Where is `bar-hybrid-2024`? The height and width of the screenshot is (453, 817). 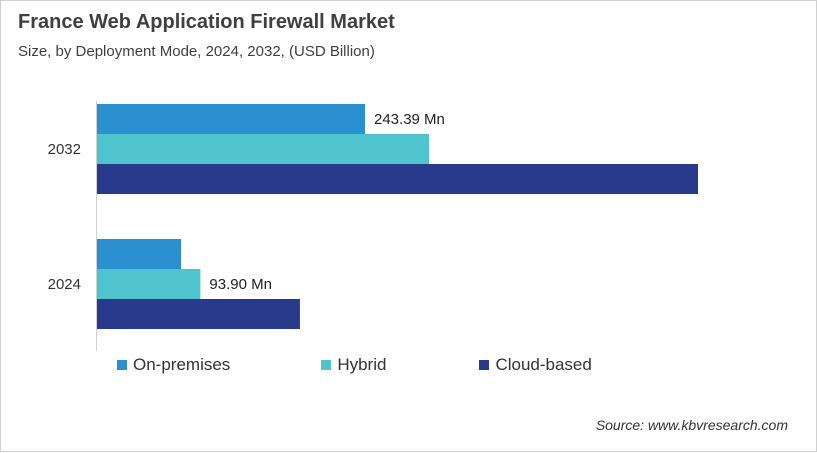
bar-hybrid-2024 is located at coordinates (149, 284).